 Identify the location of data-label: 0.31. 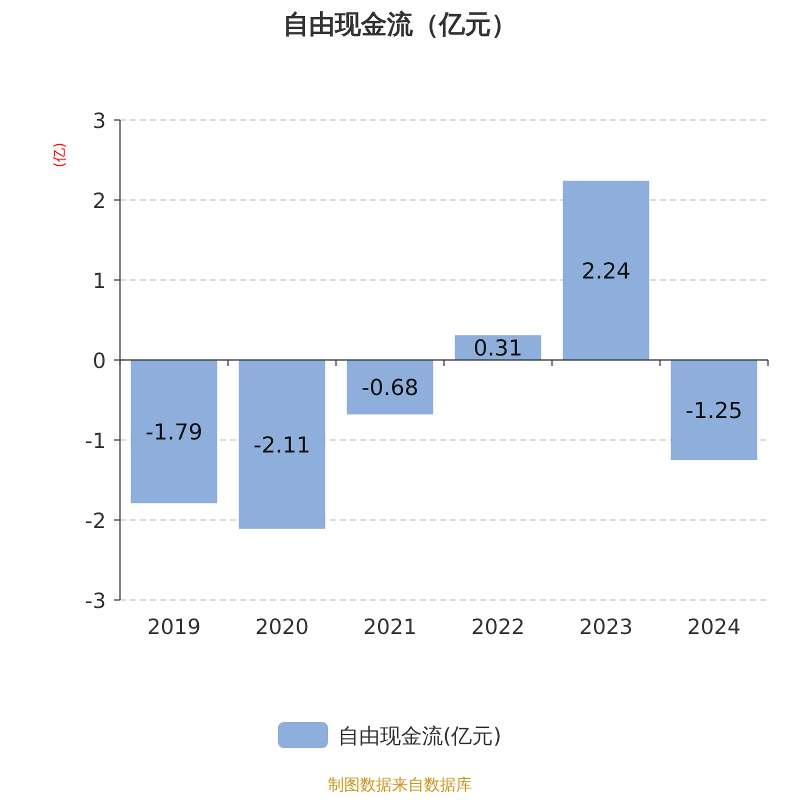
(498, 349).